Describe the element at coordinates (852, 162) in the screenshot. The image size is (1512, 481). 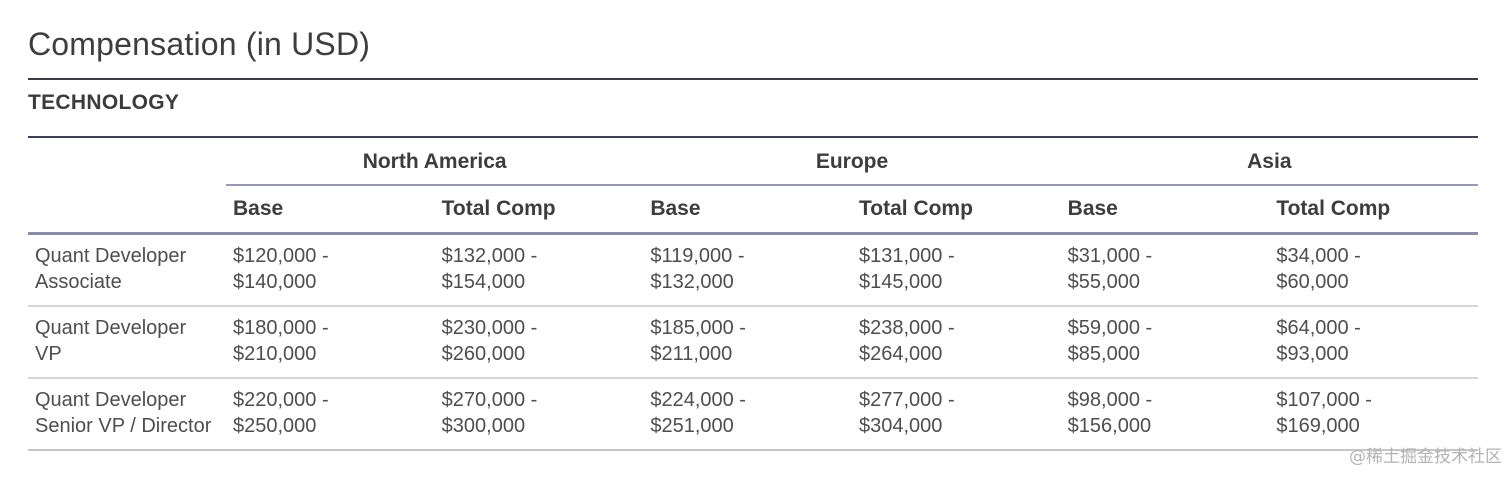
I see `region-header-europe: Europe` at that location.